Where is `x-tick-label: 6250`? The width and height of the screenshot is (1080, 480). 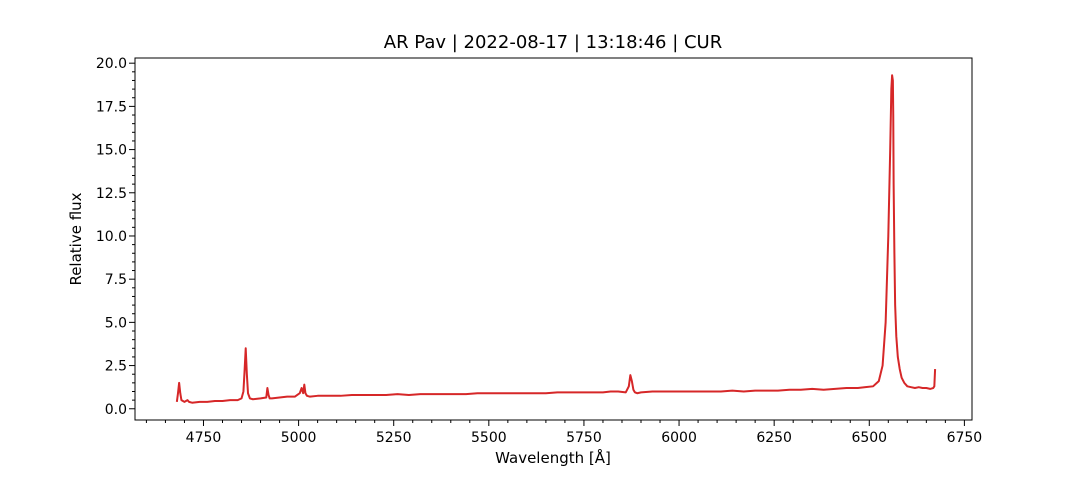 x-tick-label: 6250 is located at coordinates (774, 438).